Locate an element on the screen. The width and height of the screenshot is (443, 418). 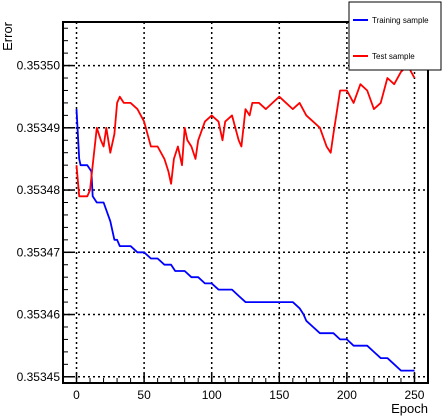
y-tick-label: 0.35349 is located at coordinates (39, 128).